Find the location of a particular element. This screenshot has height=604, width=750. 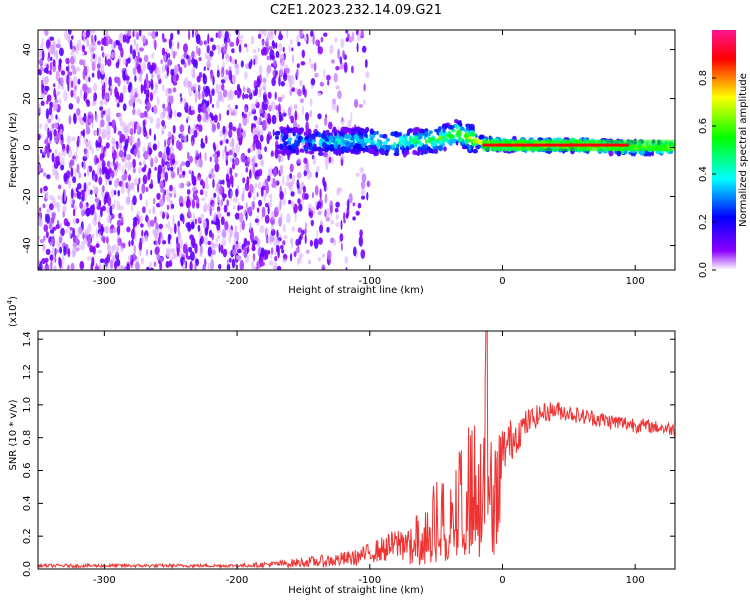

colorbar-tick-label: 0.8 is located at coordinates (703, 78).